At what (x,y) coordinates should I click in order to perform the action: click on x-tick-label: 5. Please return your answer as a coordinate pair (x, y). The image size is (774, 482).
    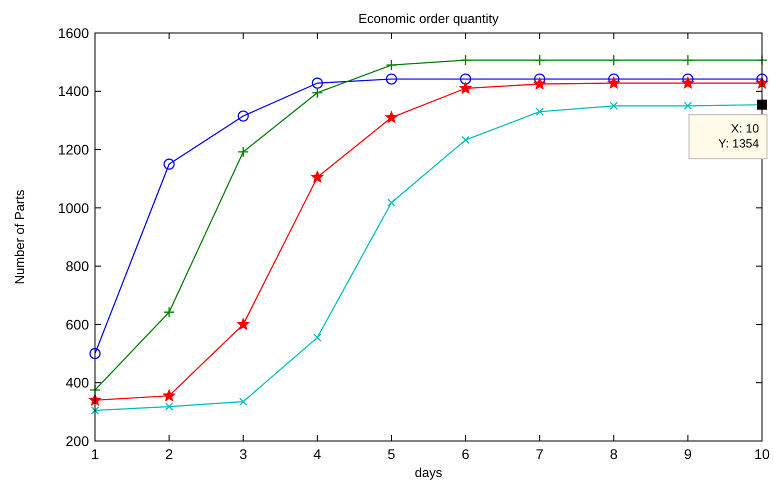
    Looking at the image, I should click on (392, 454).